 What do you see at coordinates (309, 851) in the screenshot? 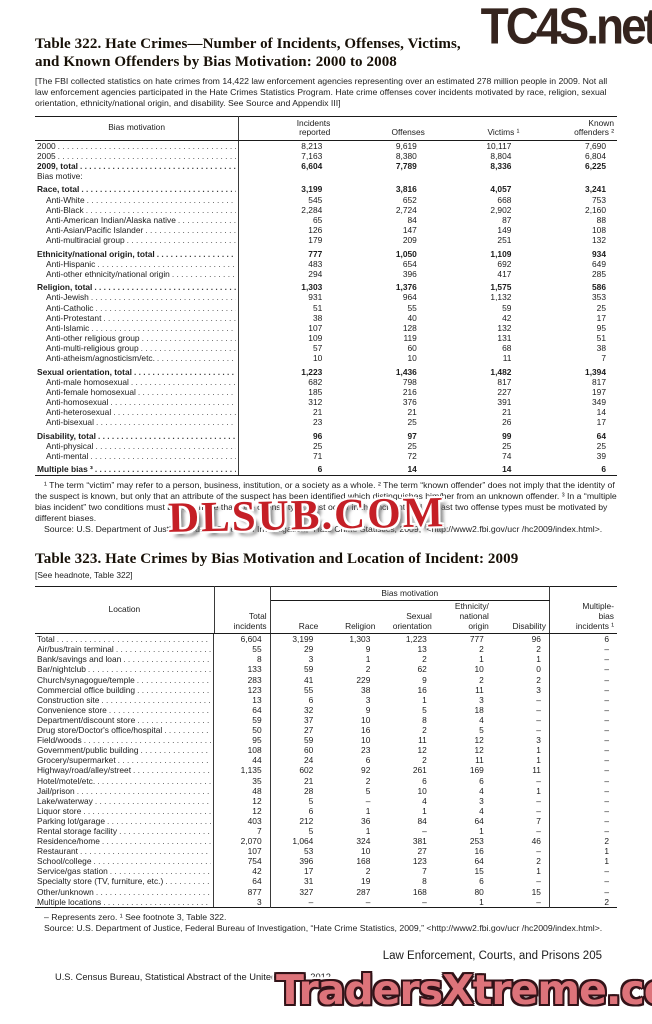
I see `cell: 53` at bounding box center [309, 851].